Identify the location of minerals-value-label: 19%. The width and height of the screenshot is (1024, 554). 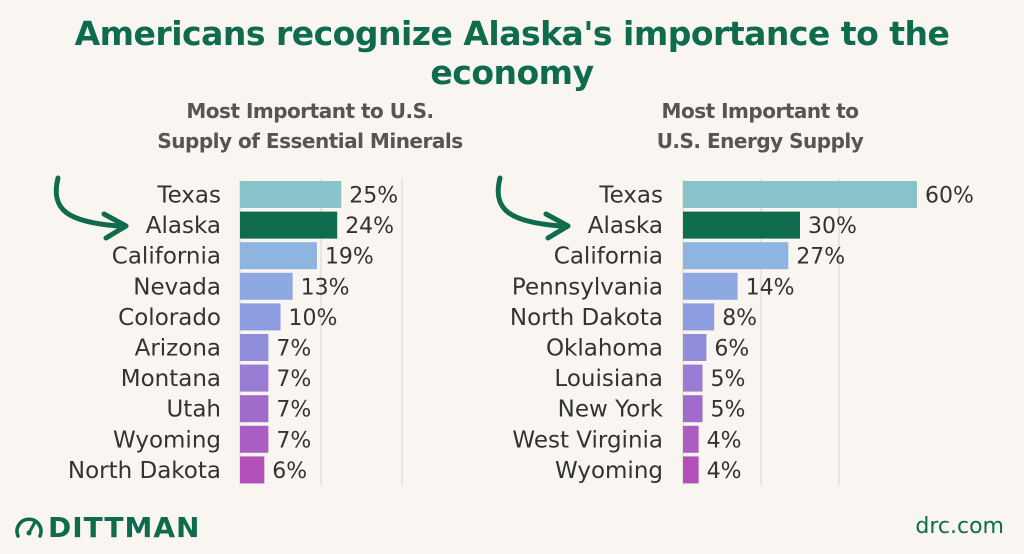
(349, 257).